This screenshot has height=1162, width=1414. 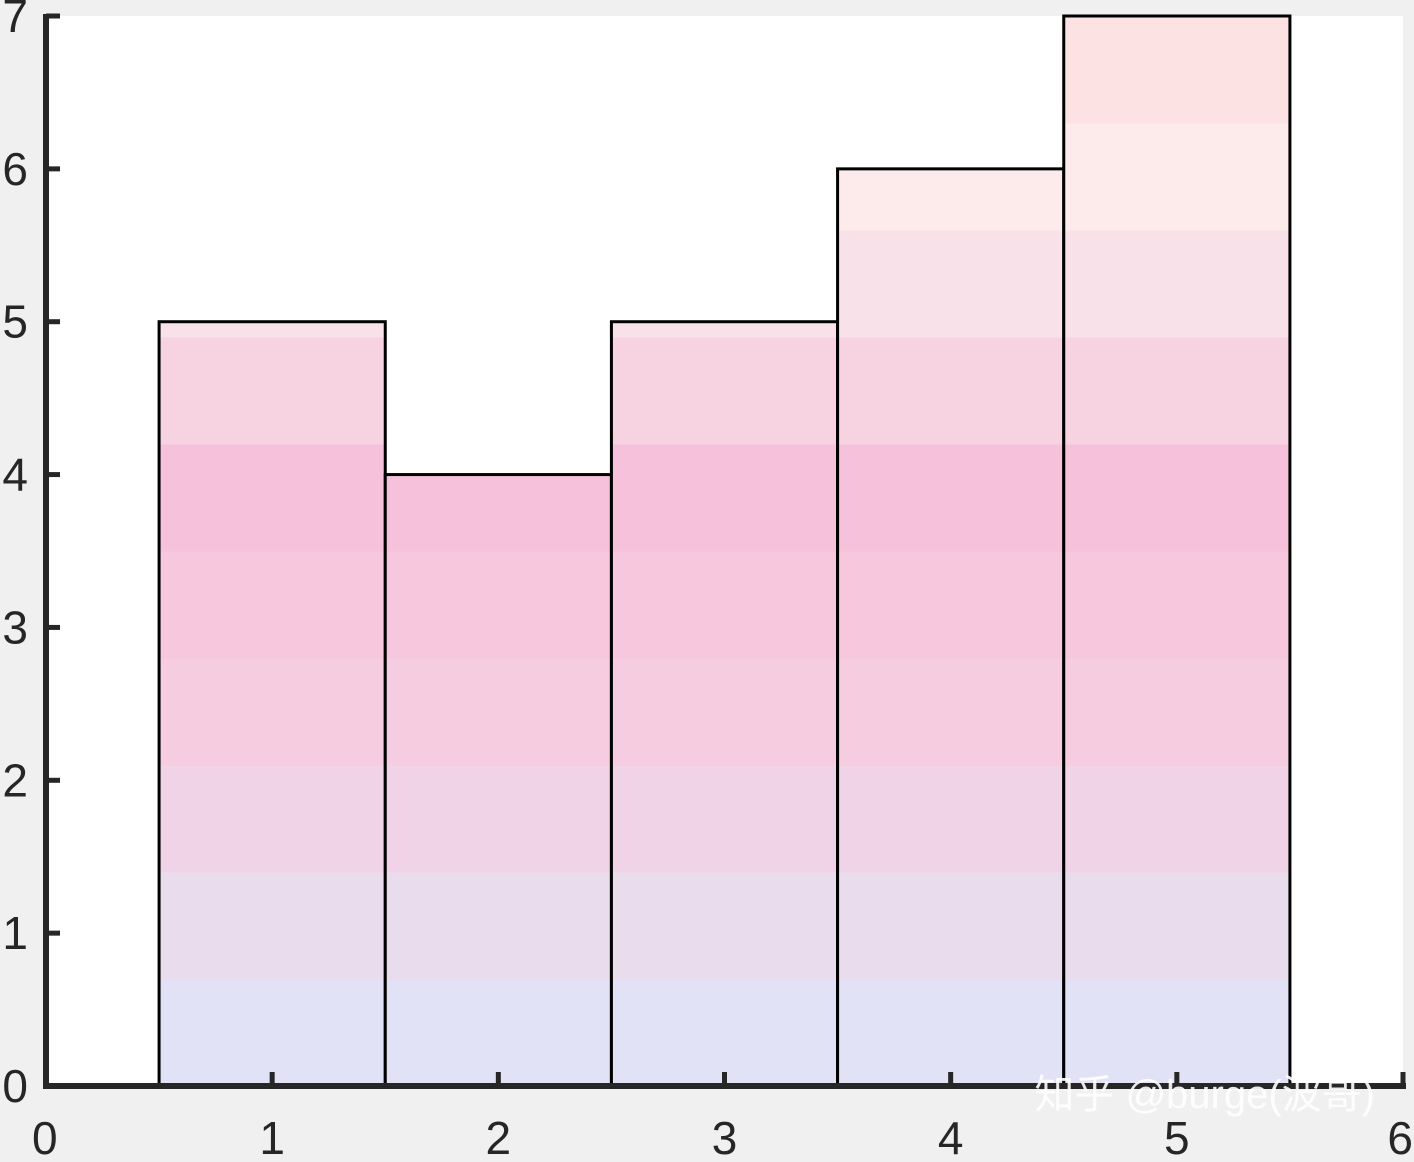 I want to click on y-tick-label: 3, so click(x=15, y=627).